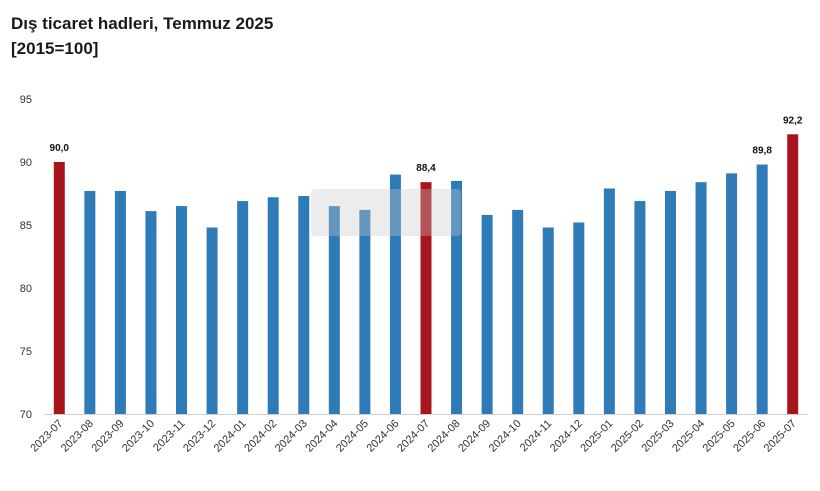 The image size is (820, 491). Describe the element at coordinates (260, 436) in the screenshot. I see `x-tick-label: 2024-02` at that location.